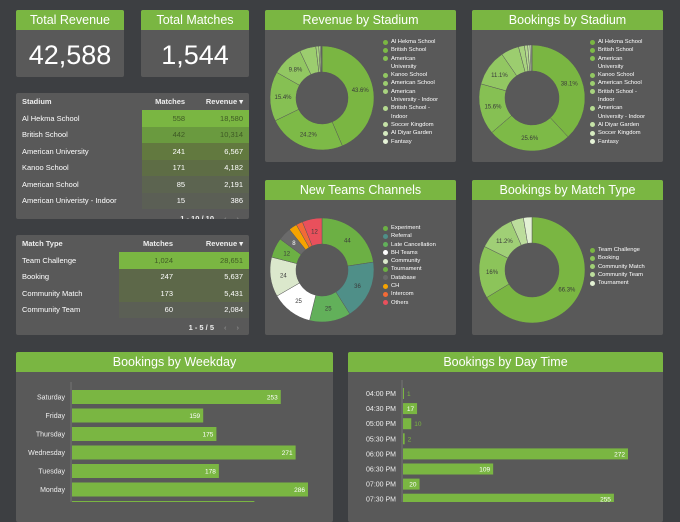  What do you see at coordinates (79, 101) in the screenshot?
I see `column-header: Stadium` at bounding box center [79, 101].